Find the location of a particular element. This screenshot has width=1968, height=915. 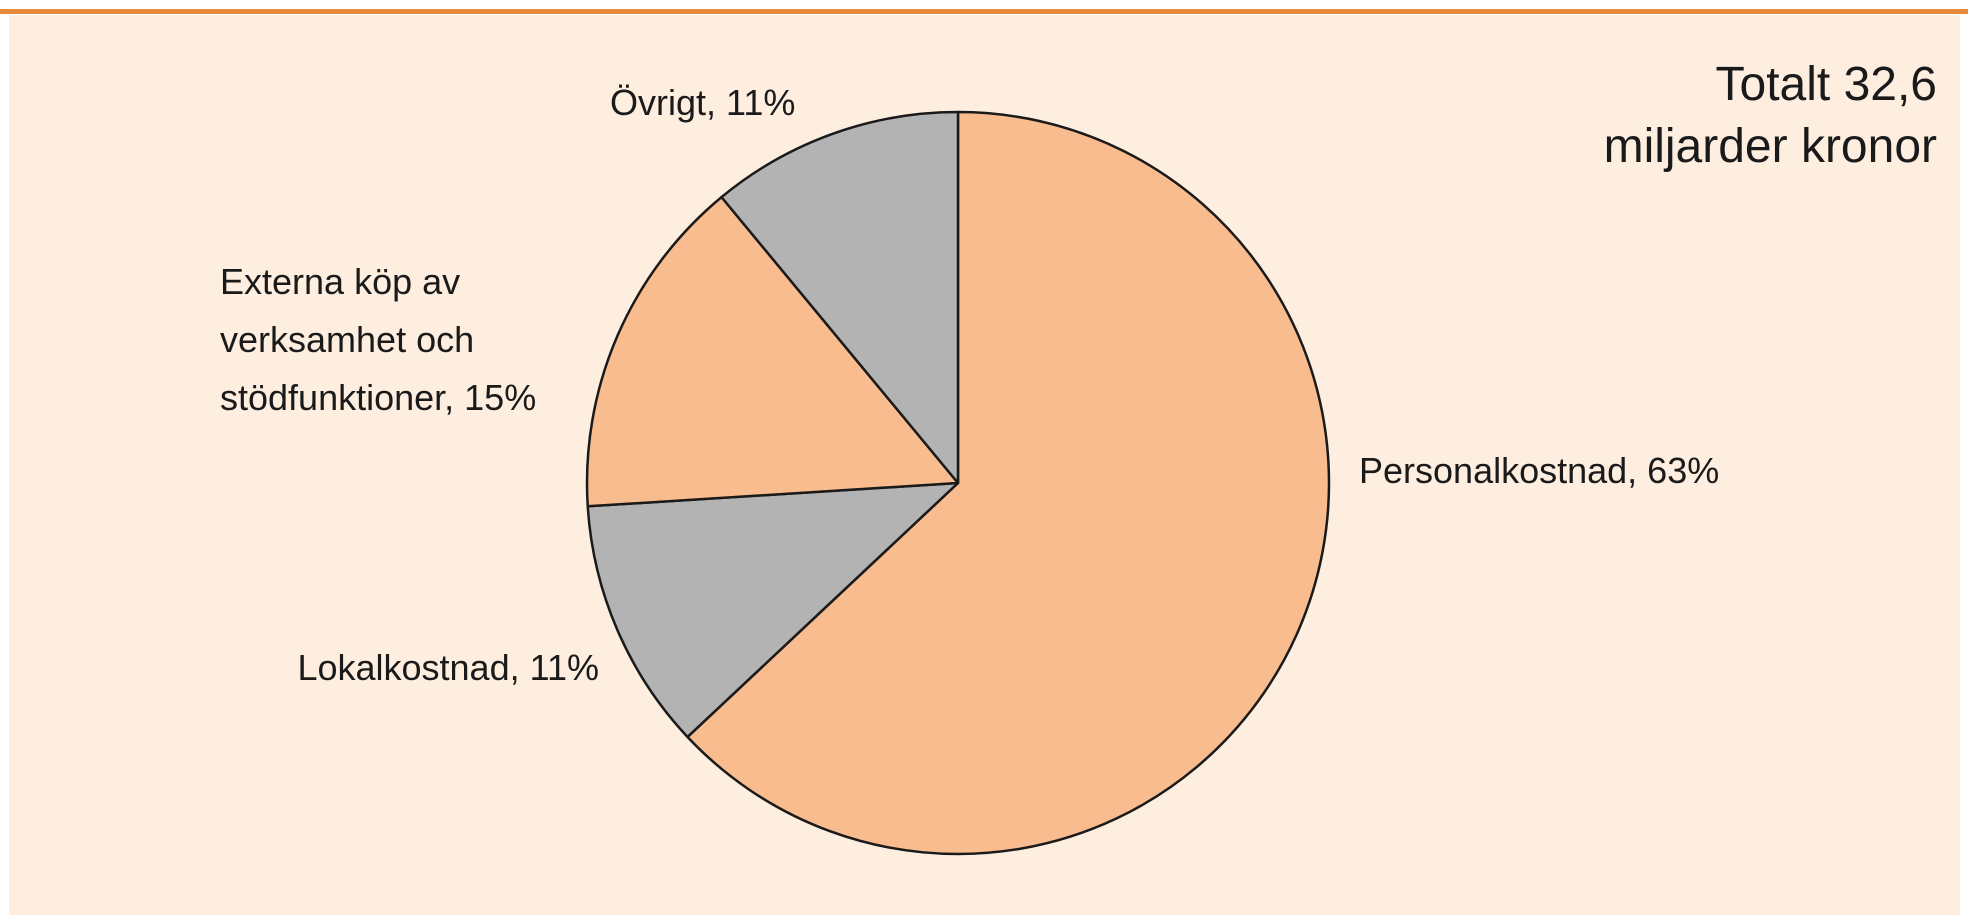

slice-label: Lokalkostnad, 11% is located at coordinates (448, 667).